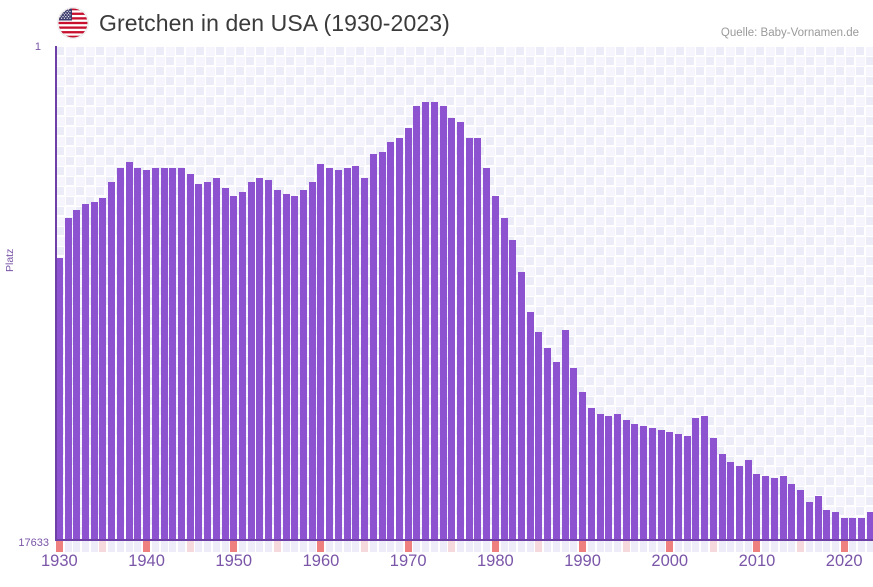 The width and height of the screenshot is (873, 587). What do you see at coordinates (844, 561) in the screenshot?
I see `x-axis-label-2020: 2020` at bounding box center [844, 561].